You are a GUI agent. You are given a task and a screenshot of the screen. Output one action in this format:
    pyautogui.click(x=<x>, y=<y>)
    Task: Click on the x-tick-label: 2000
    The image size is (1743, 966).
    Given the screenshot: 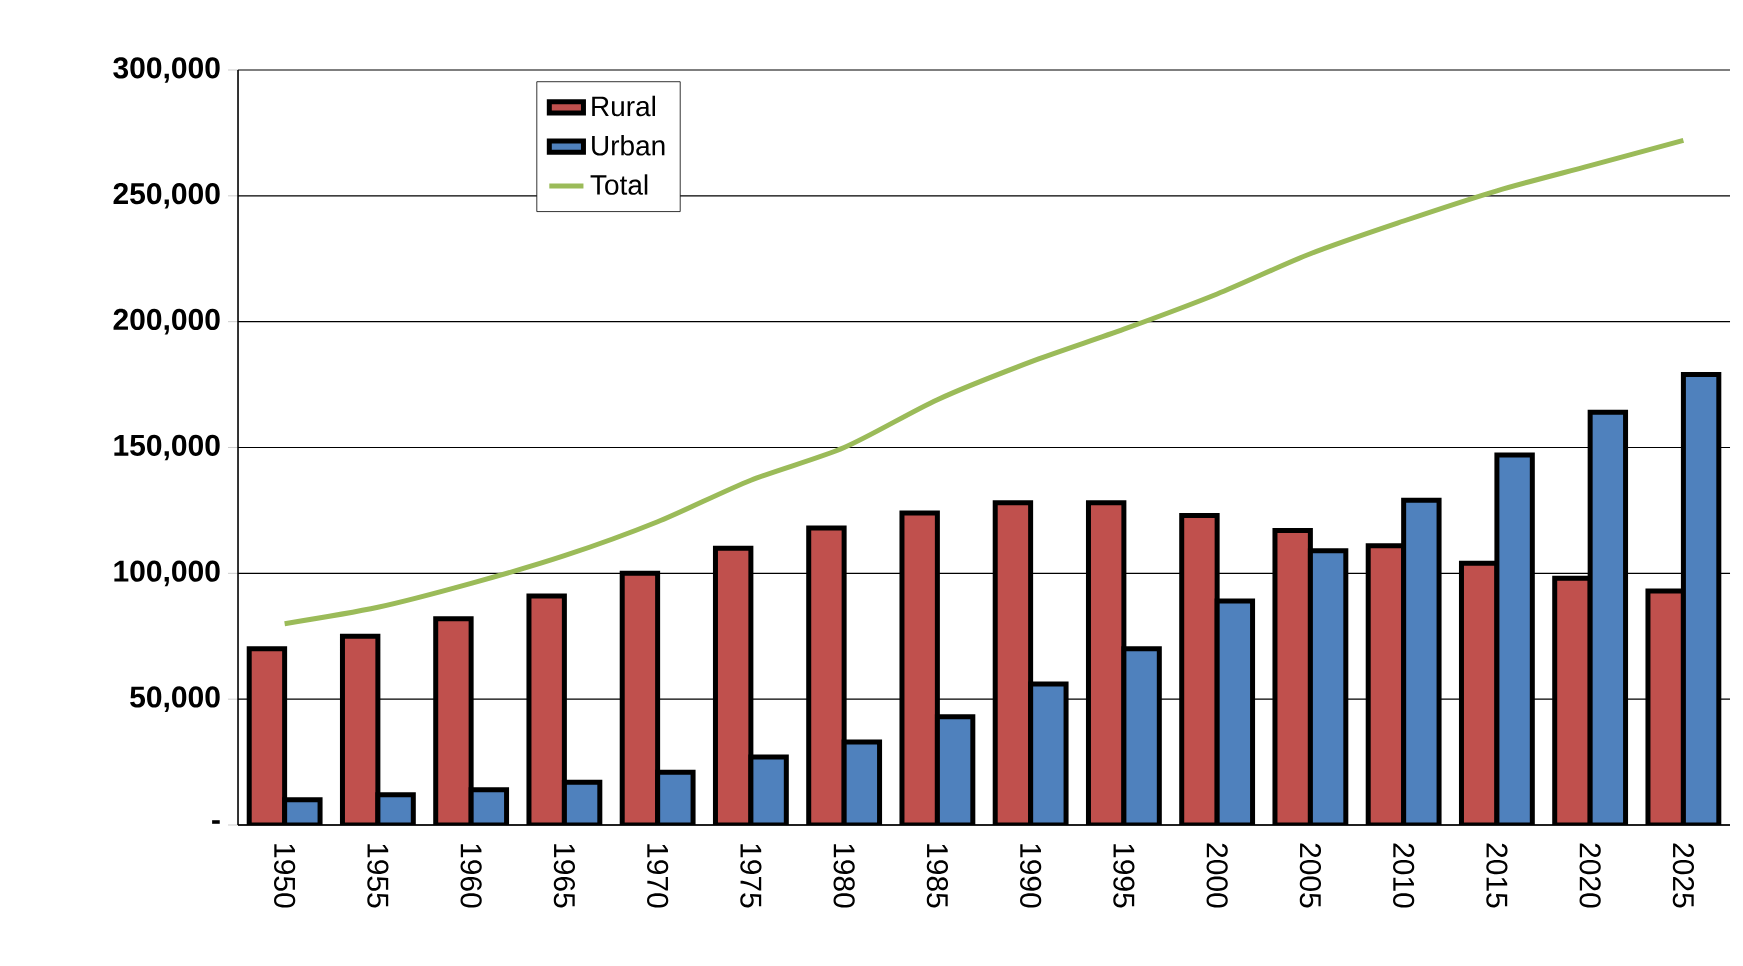 What is the action you would take?
    pyautogui.click(x=1217, y=875)
    